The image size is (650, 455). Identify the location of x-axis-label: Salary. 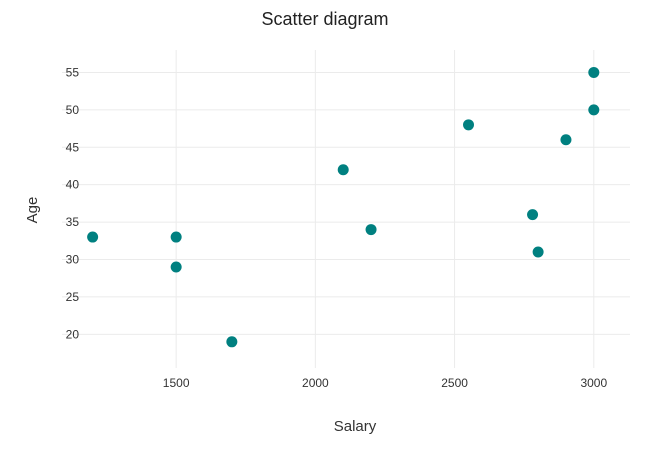
(355, 426).